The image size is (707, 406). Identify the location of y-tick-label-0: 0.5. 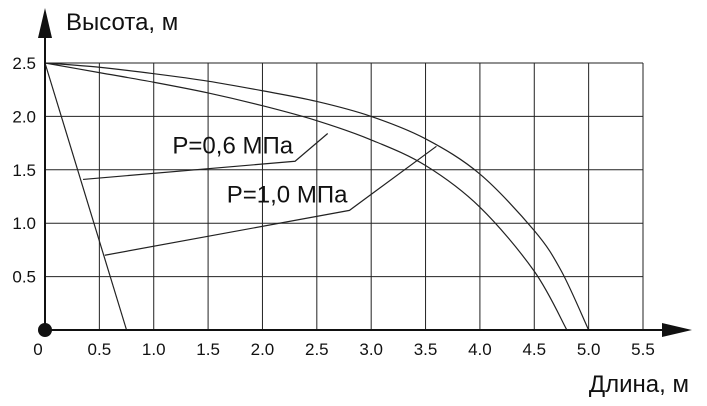
(24, 277).